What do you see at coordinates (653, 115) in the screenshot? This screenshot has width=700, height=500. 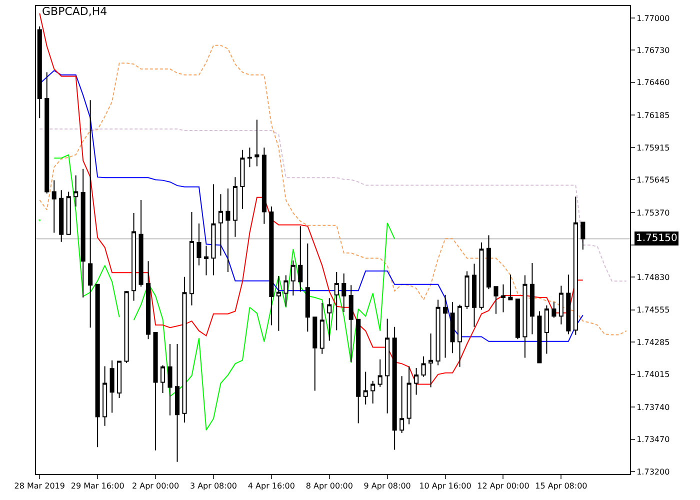 I see `y-tick-label: 1.76185` at bounding box center [653, 115].